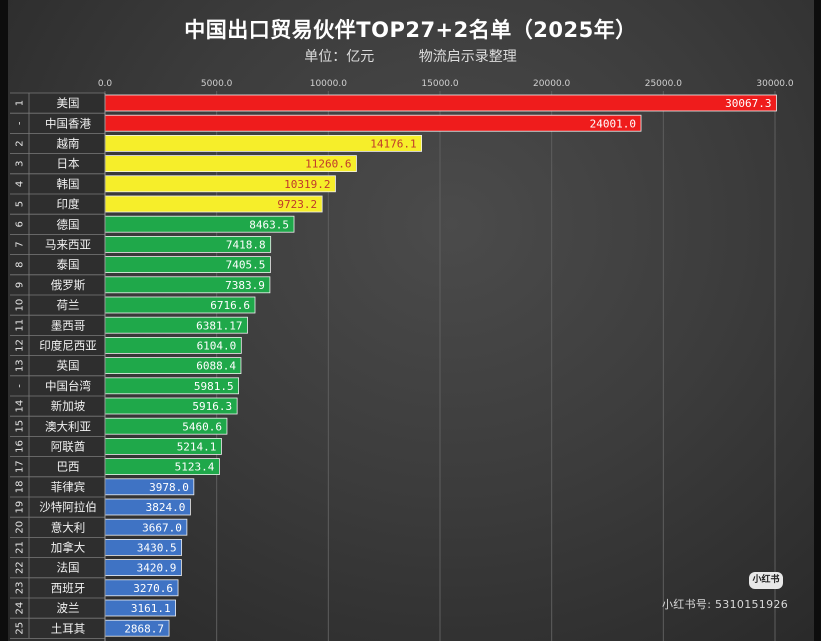 The height and width of the screenshot is (641, 821). Describe the element at coordinates (307, 184) in the screenshot. I see `value-label: 10319.2` at that location.